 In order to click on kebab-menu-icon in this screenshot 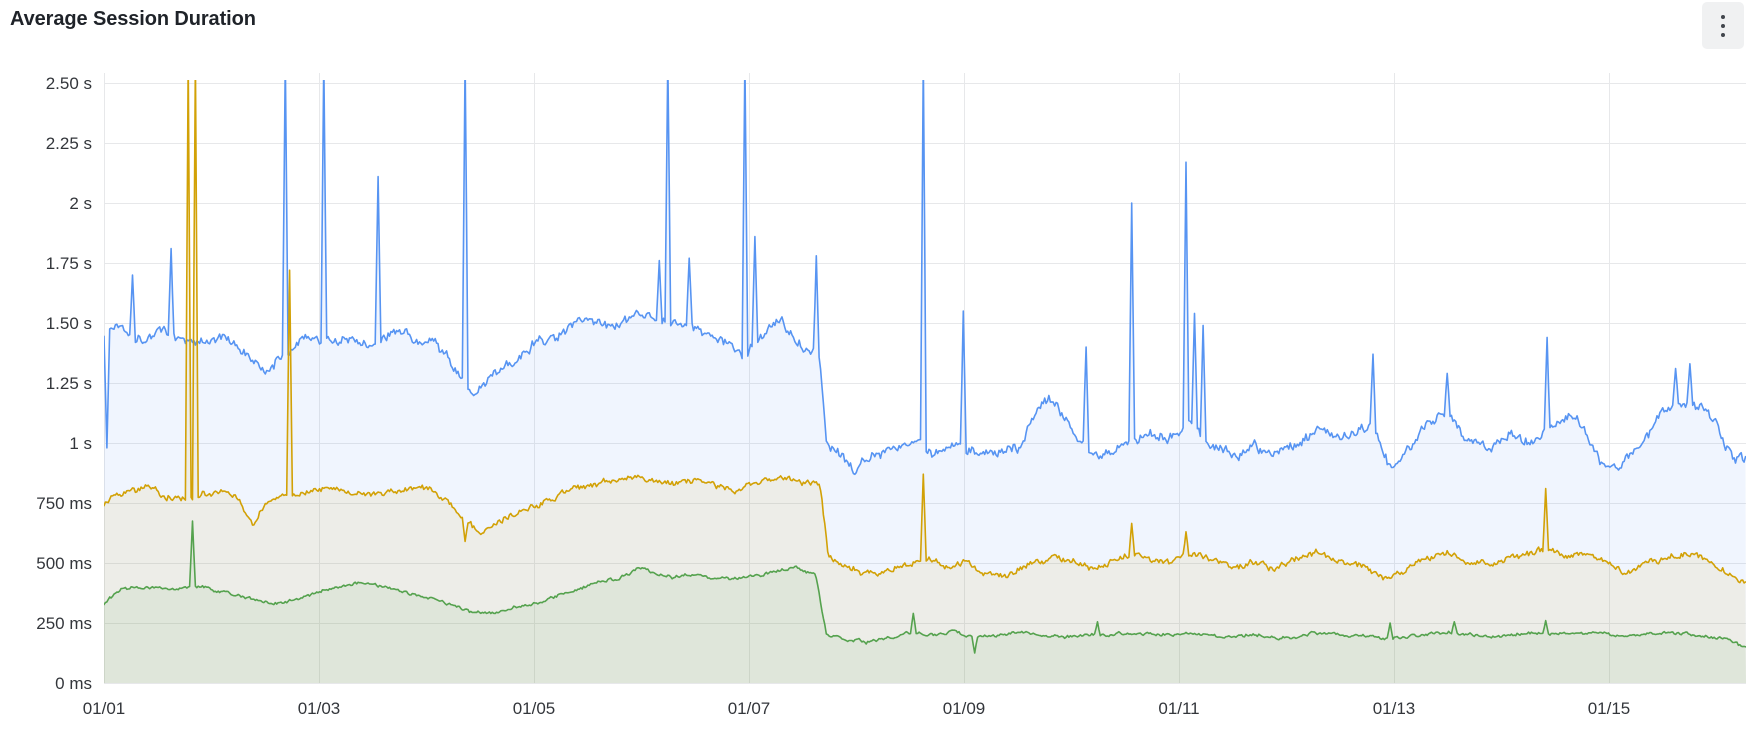, I will do `click(1723, 25)`.